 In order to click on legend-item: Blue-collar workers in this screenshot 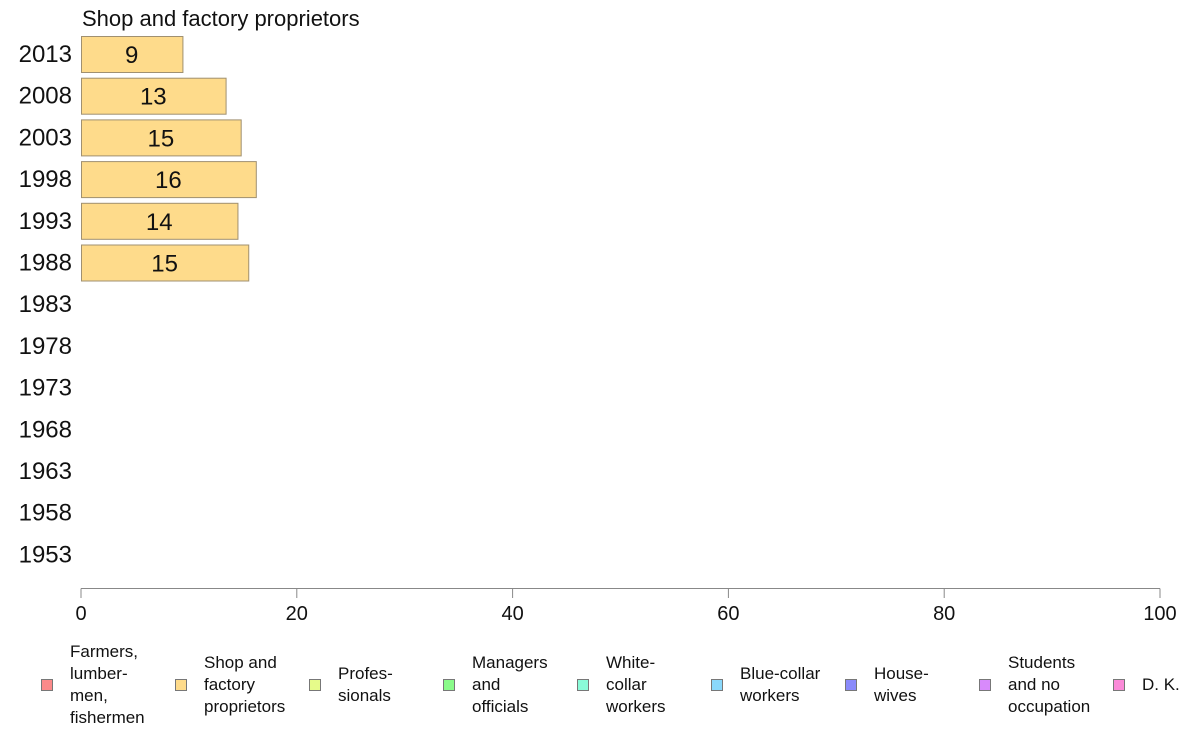, I will do `click(765, 685)`.